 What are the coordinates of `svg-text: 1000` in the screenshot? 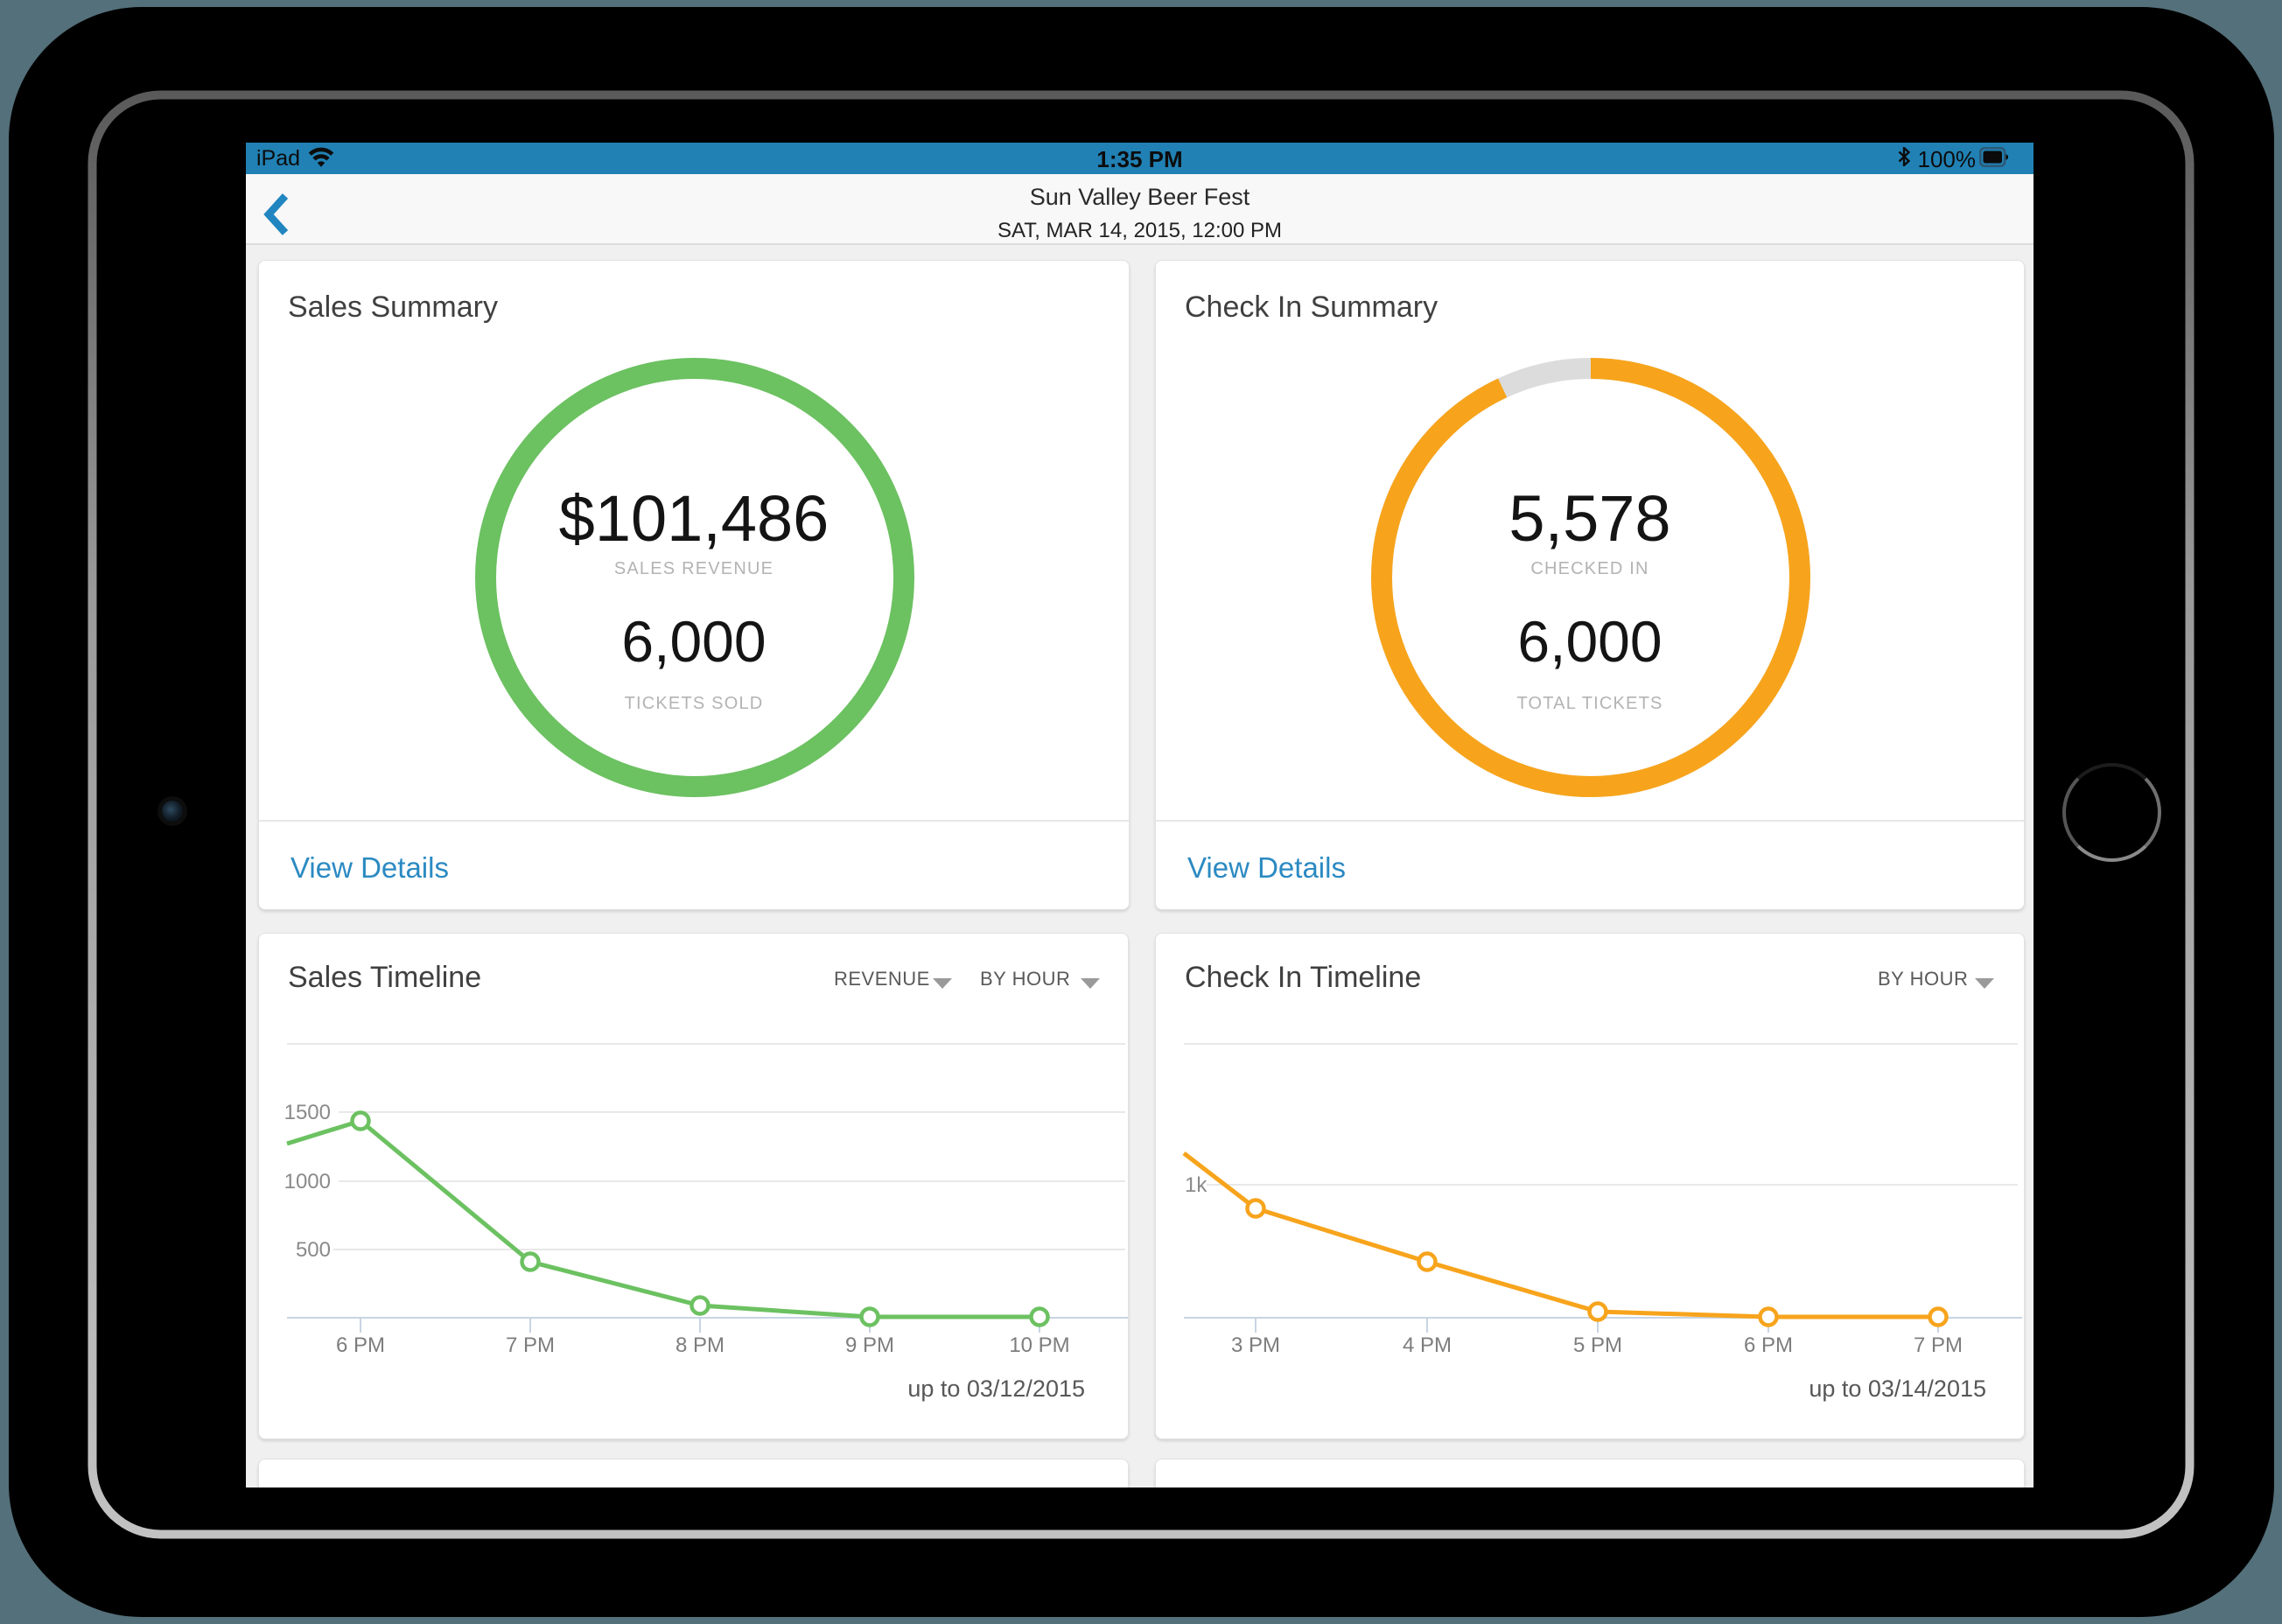 It's located at (307, 1182).